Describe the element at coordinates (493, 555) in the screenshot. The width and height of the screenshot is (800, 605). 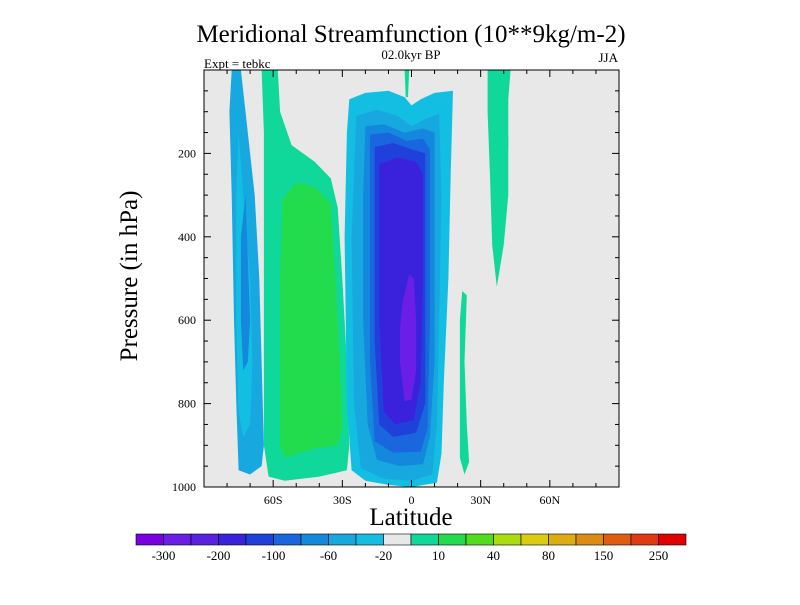
I see `colorbar-label: 40` at that location.